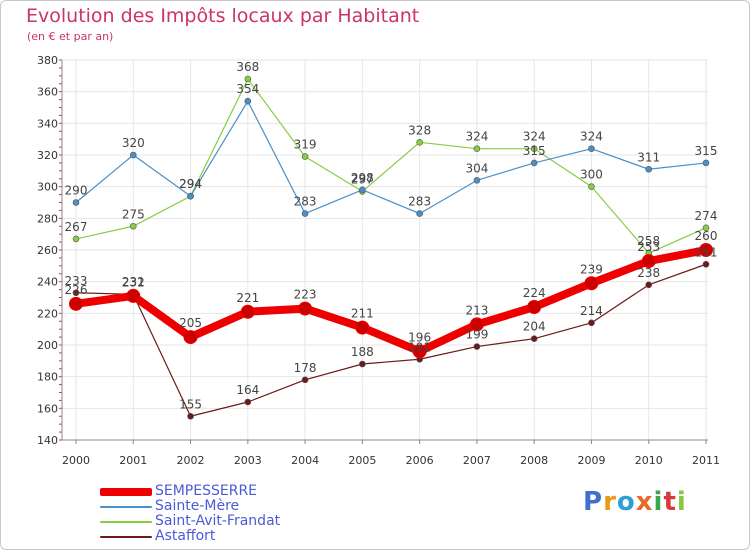 The height and width of the screenshot is (550, 750). Describe the element at coordinates (47, 218) in the screenshot. I see `y-tick-label: 280` at that location.